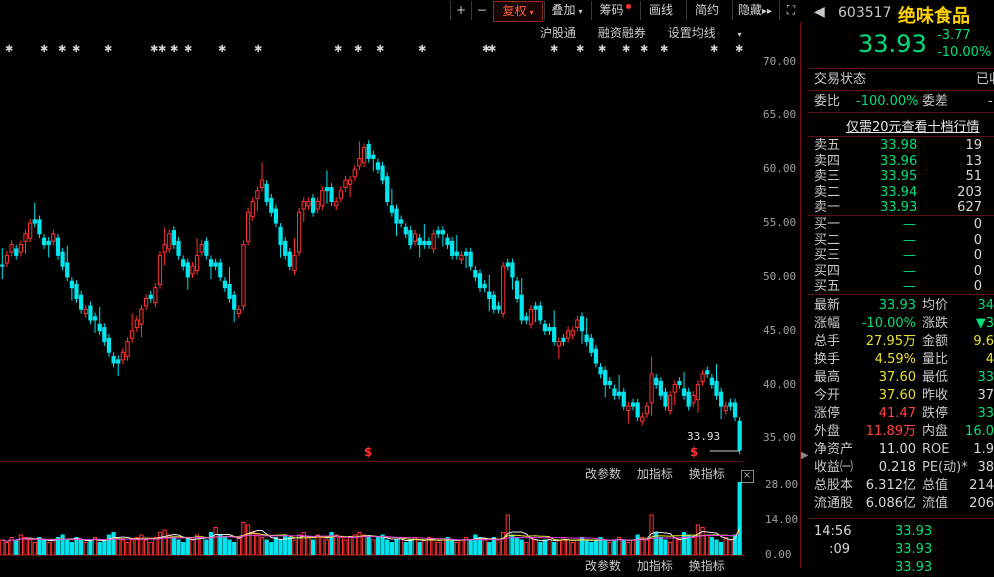 Image resolution: width=994 pixels, height=577 pixels. I want to click on fullscreen-icon: ⛶, so click(790, 10).